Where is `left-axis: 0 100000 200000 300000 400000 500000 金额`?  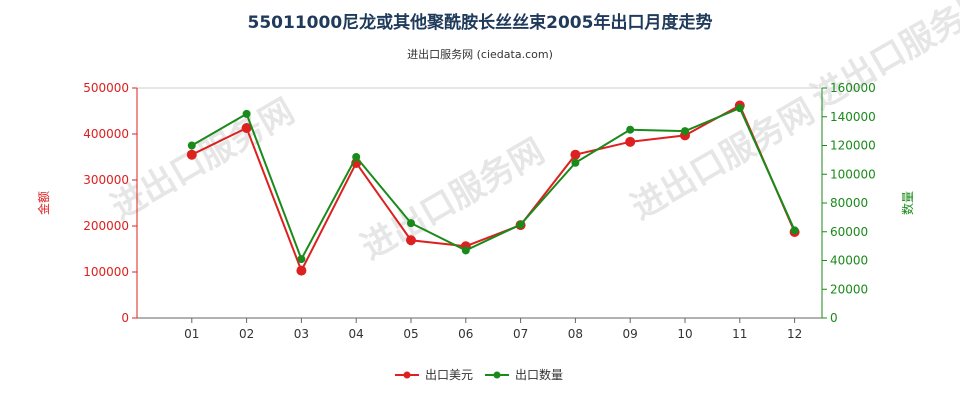 left-axis: 0 100000 200000 300000 400000 500000 金额 is located at coordinates (87, 203).